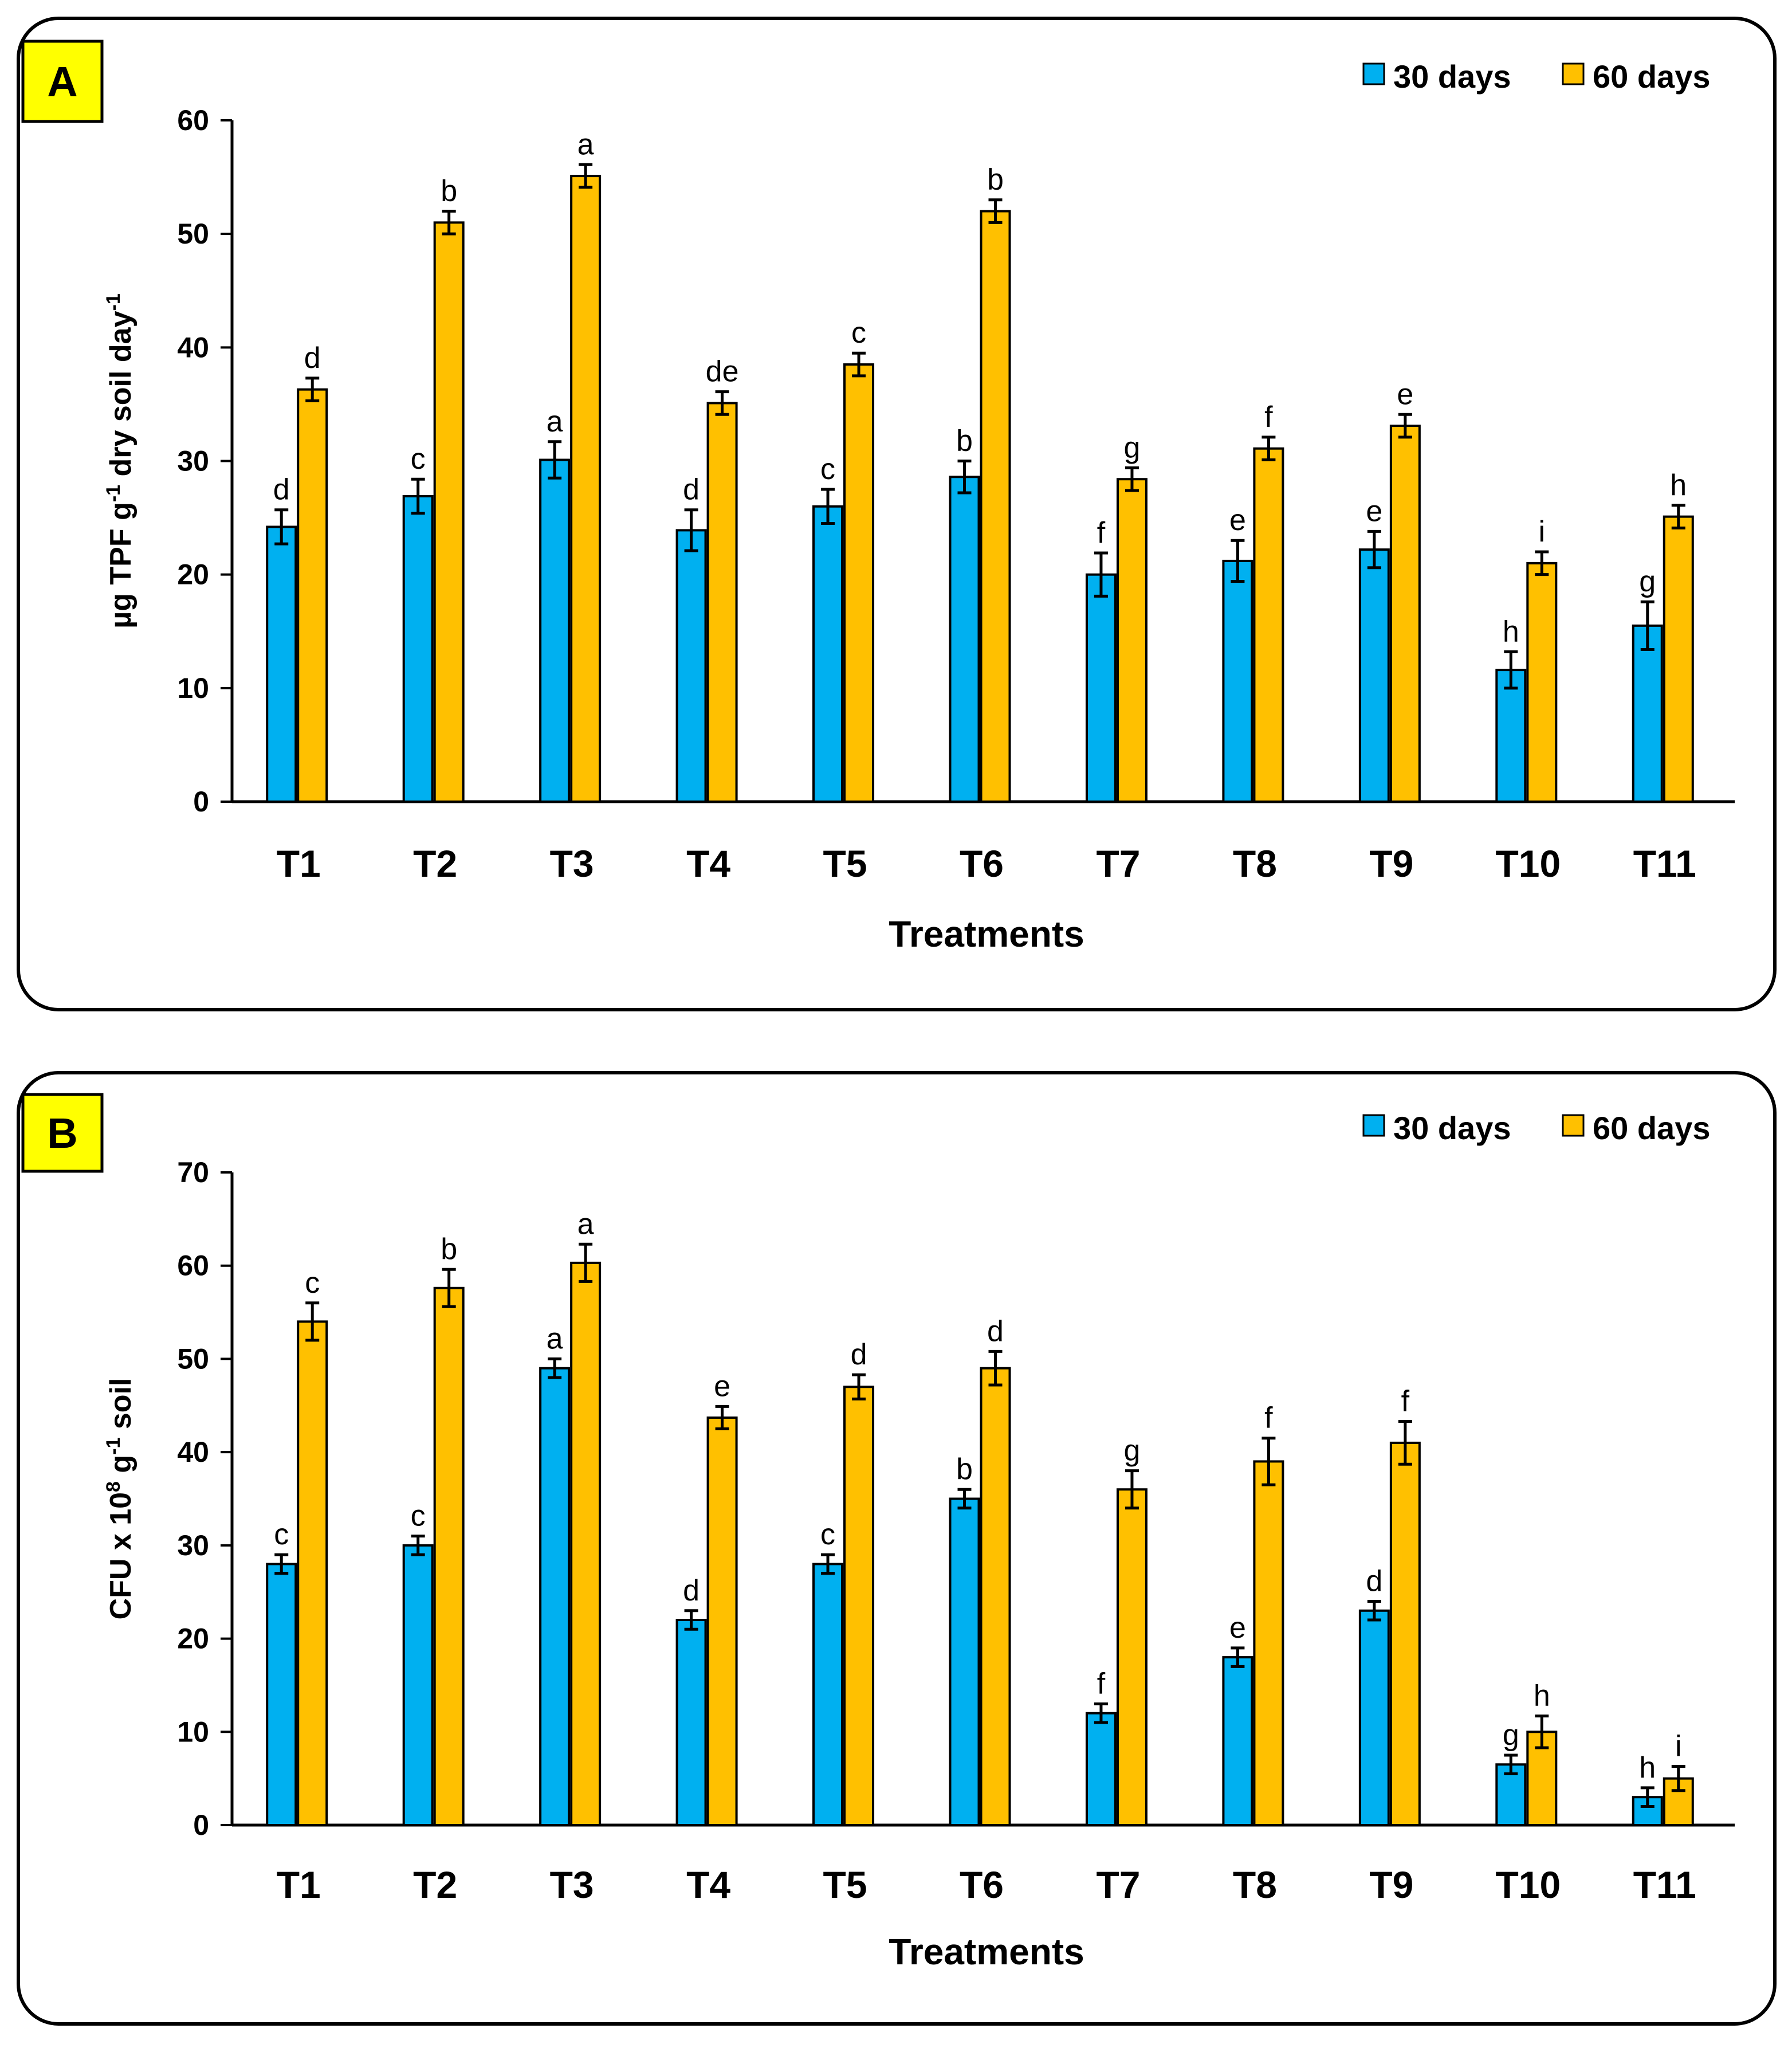 The width and height of the screenshot is (1792, 2048). What do you see at coordinates (1373, 1125) in the screenshot?
I see `legend-swatch-30-days` at bounding box center [1373, 1125].